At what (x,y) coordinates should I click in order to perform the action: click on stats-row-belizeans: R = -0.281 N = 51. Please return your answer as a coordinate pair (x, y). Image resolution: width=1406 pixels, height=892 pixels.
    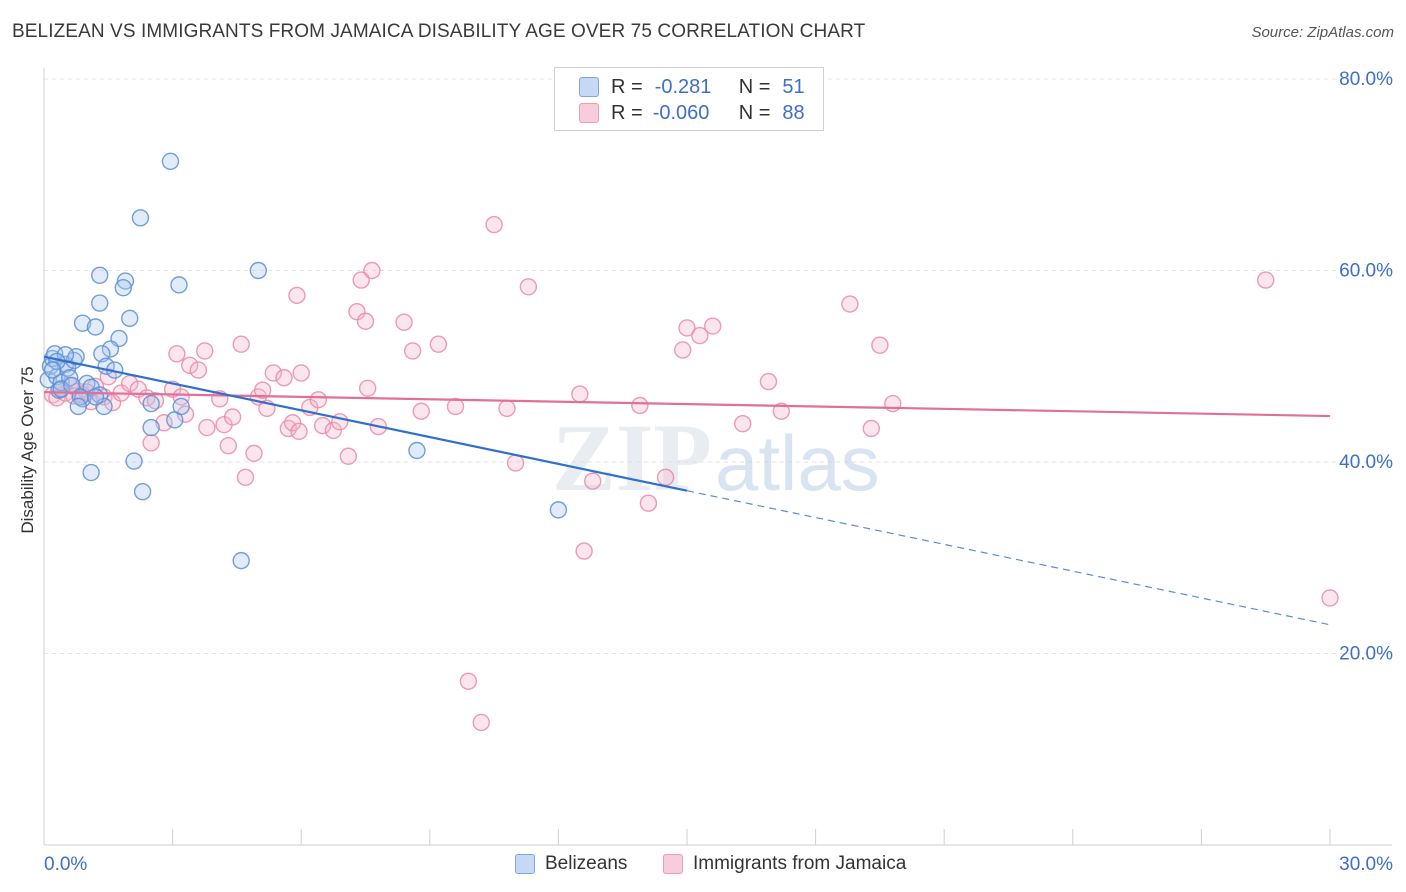
    Looking at the image, I should click on (692, 87).